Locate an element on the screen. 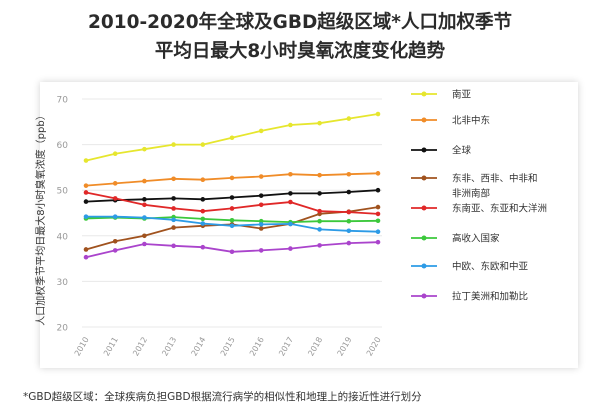 The width and height of the screenshot is (600, 405). legend-label: 东南亚、东亚和大洋洲 is located at coordinates (499, 209).